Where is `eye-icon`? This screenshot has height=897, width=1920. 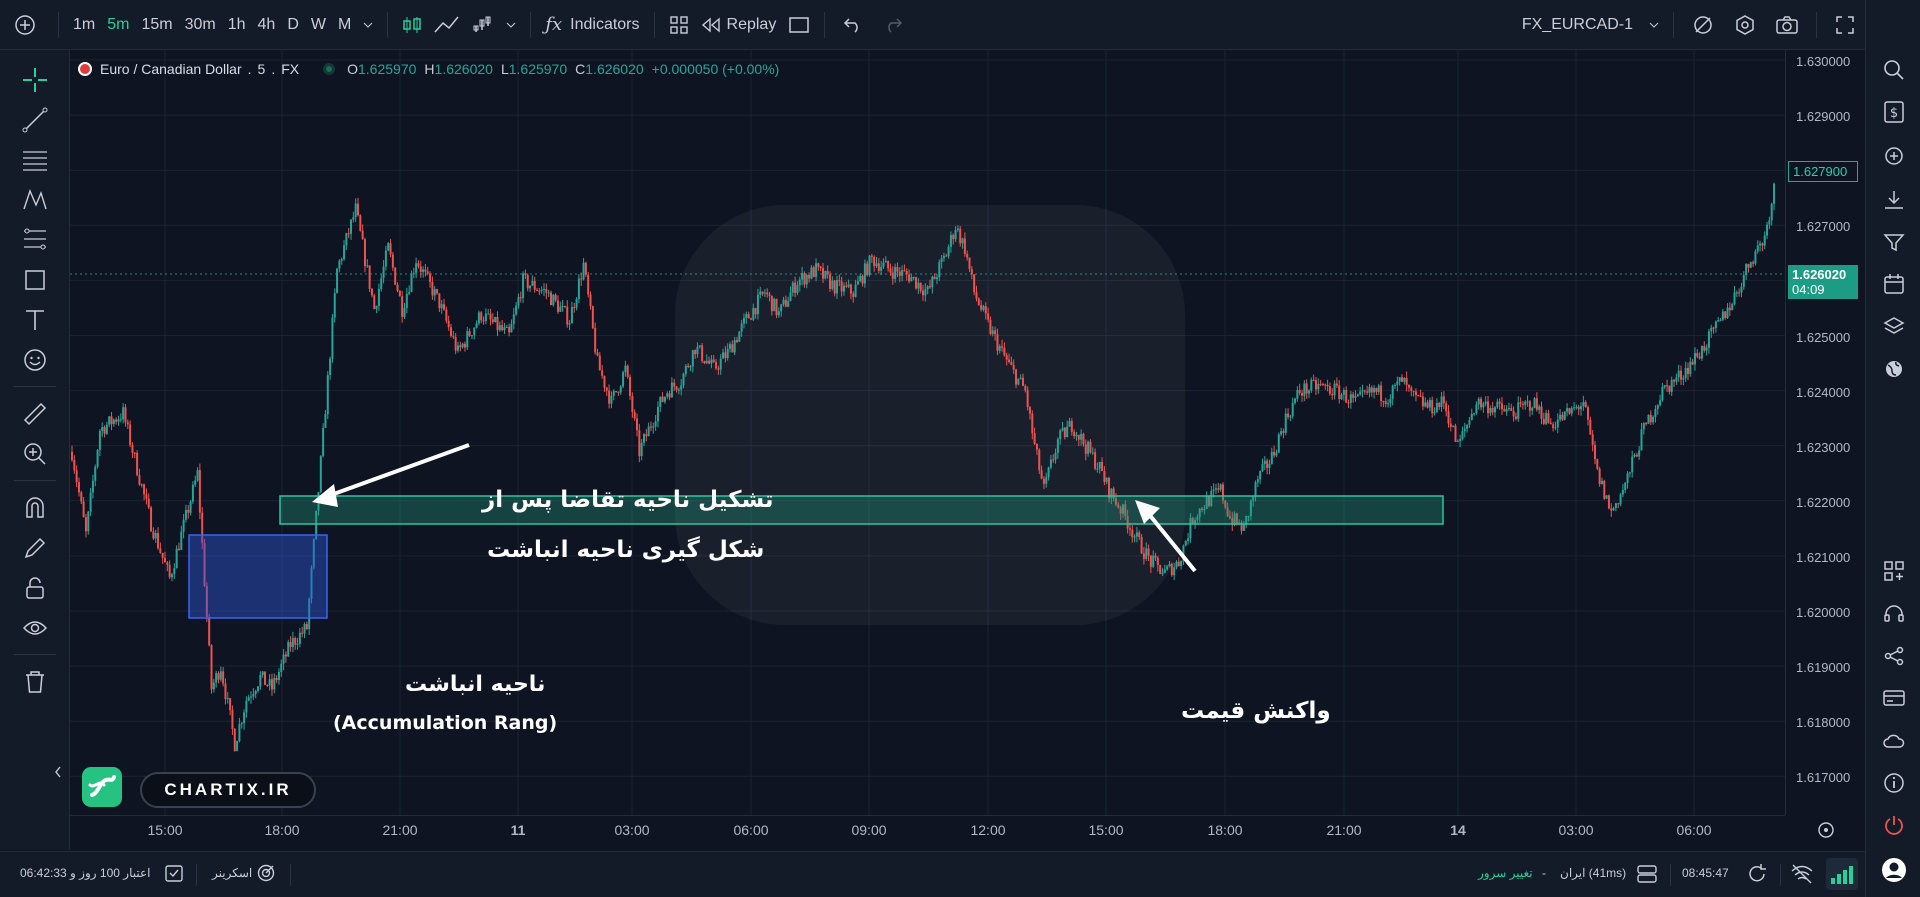
eye-icon is located at coordinates (35, 628).